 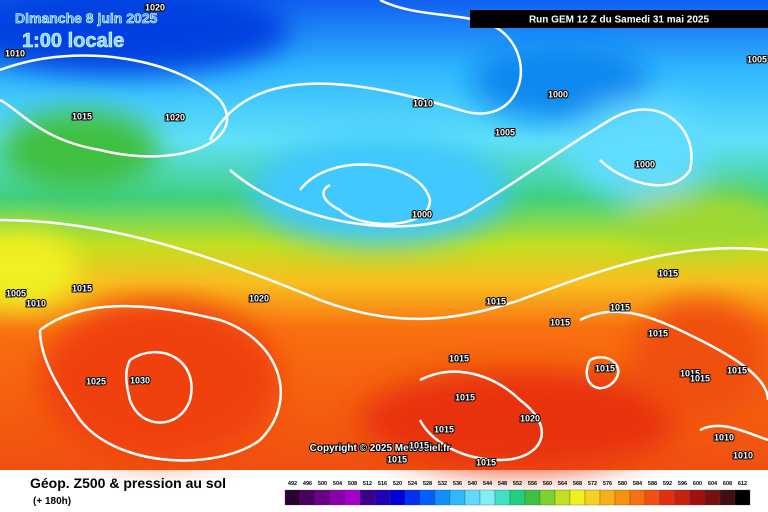 I want to click on footer-title: Géop. Z500 & pression au sol, so click(x=128, y=483).